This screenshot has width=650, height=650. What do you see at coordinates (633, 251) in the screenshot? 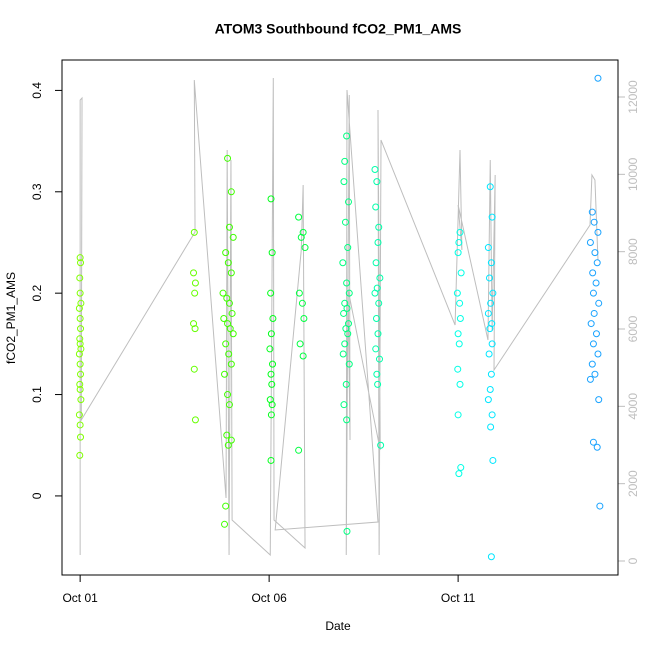
I see `y2-tick-label: 8000` at bounding box center [633, 251].